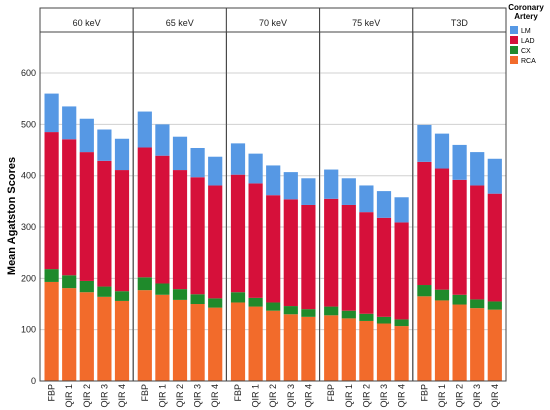 The width and height of the screenshot is (550, 410). I want to click on legend-title: Artery, so click(526, 16).